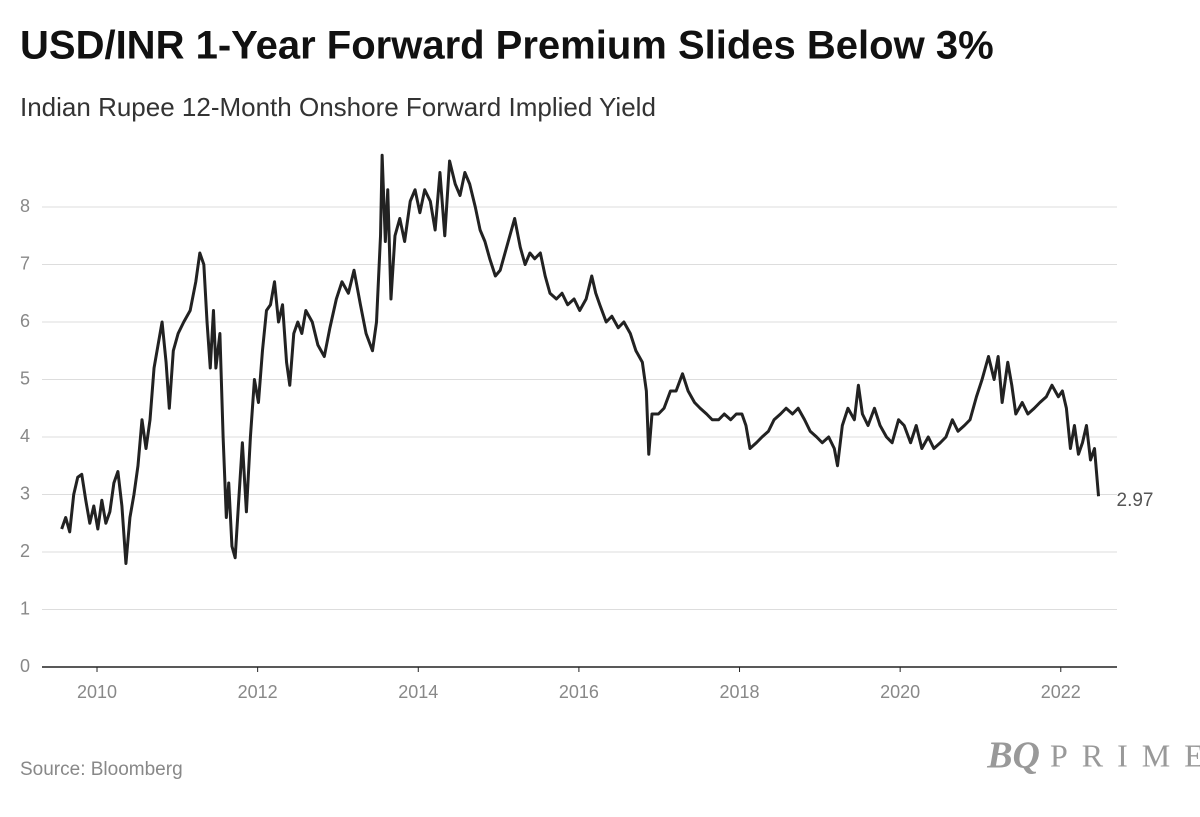 Image resolution: width=1200 pixels, height=817 pixels. I want to click on y-tick-label: 1, so click(25, 608).